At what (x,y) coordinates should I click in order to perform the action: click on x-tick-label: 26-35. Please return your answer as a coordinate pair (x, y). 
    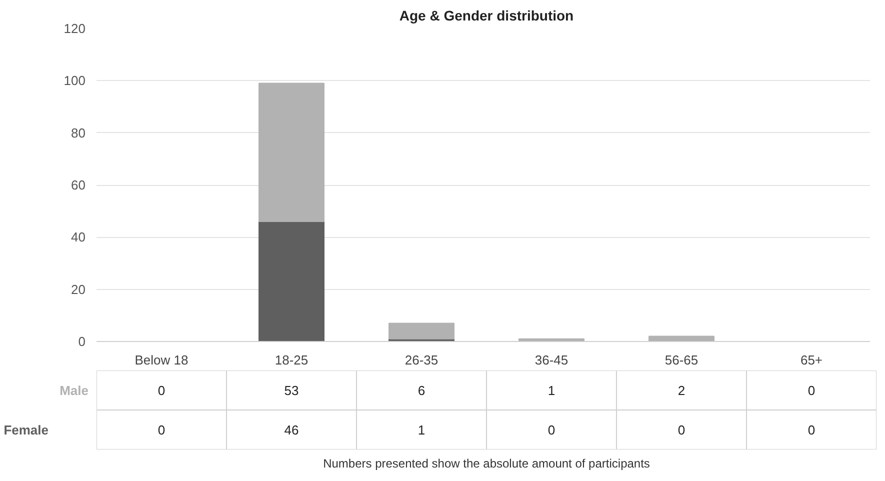
    Looking at the image, I should click on (421, 360).